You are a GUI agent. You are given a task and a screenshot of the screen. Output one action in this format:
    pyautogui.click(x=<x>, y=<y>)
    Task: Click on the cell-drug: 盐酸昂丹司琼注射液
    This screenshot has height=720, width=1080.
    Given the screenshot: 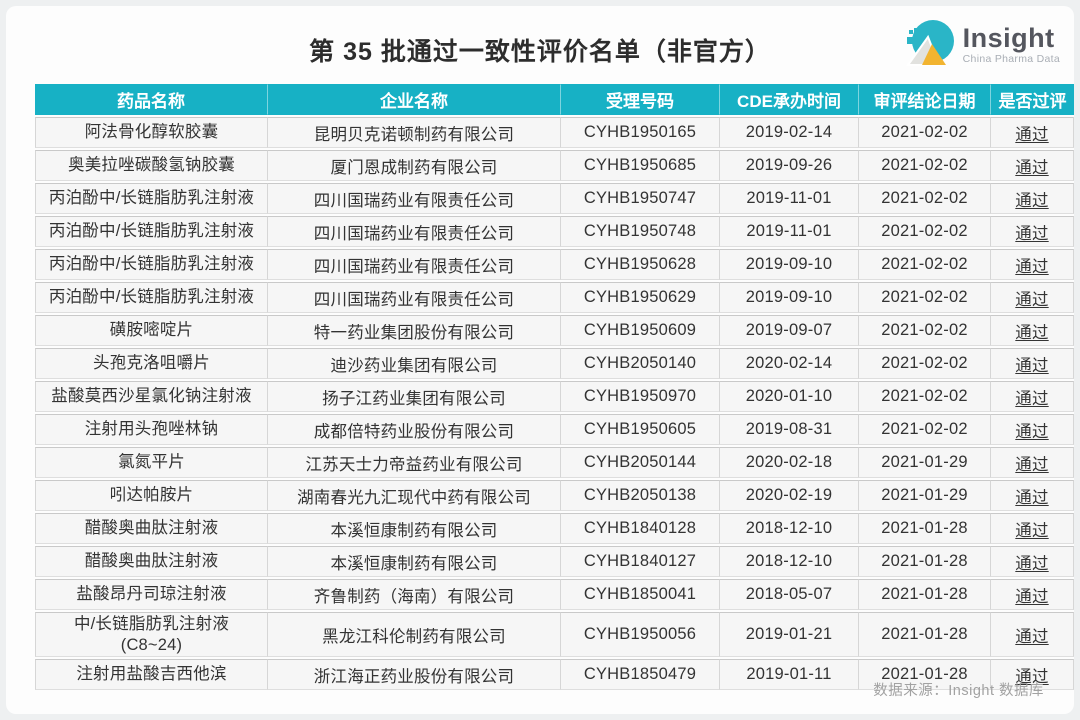 What is the action you would take?
    pyautogui.click(x=151, y=594)
    